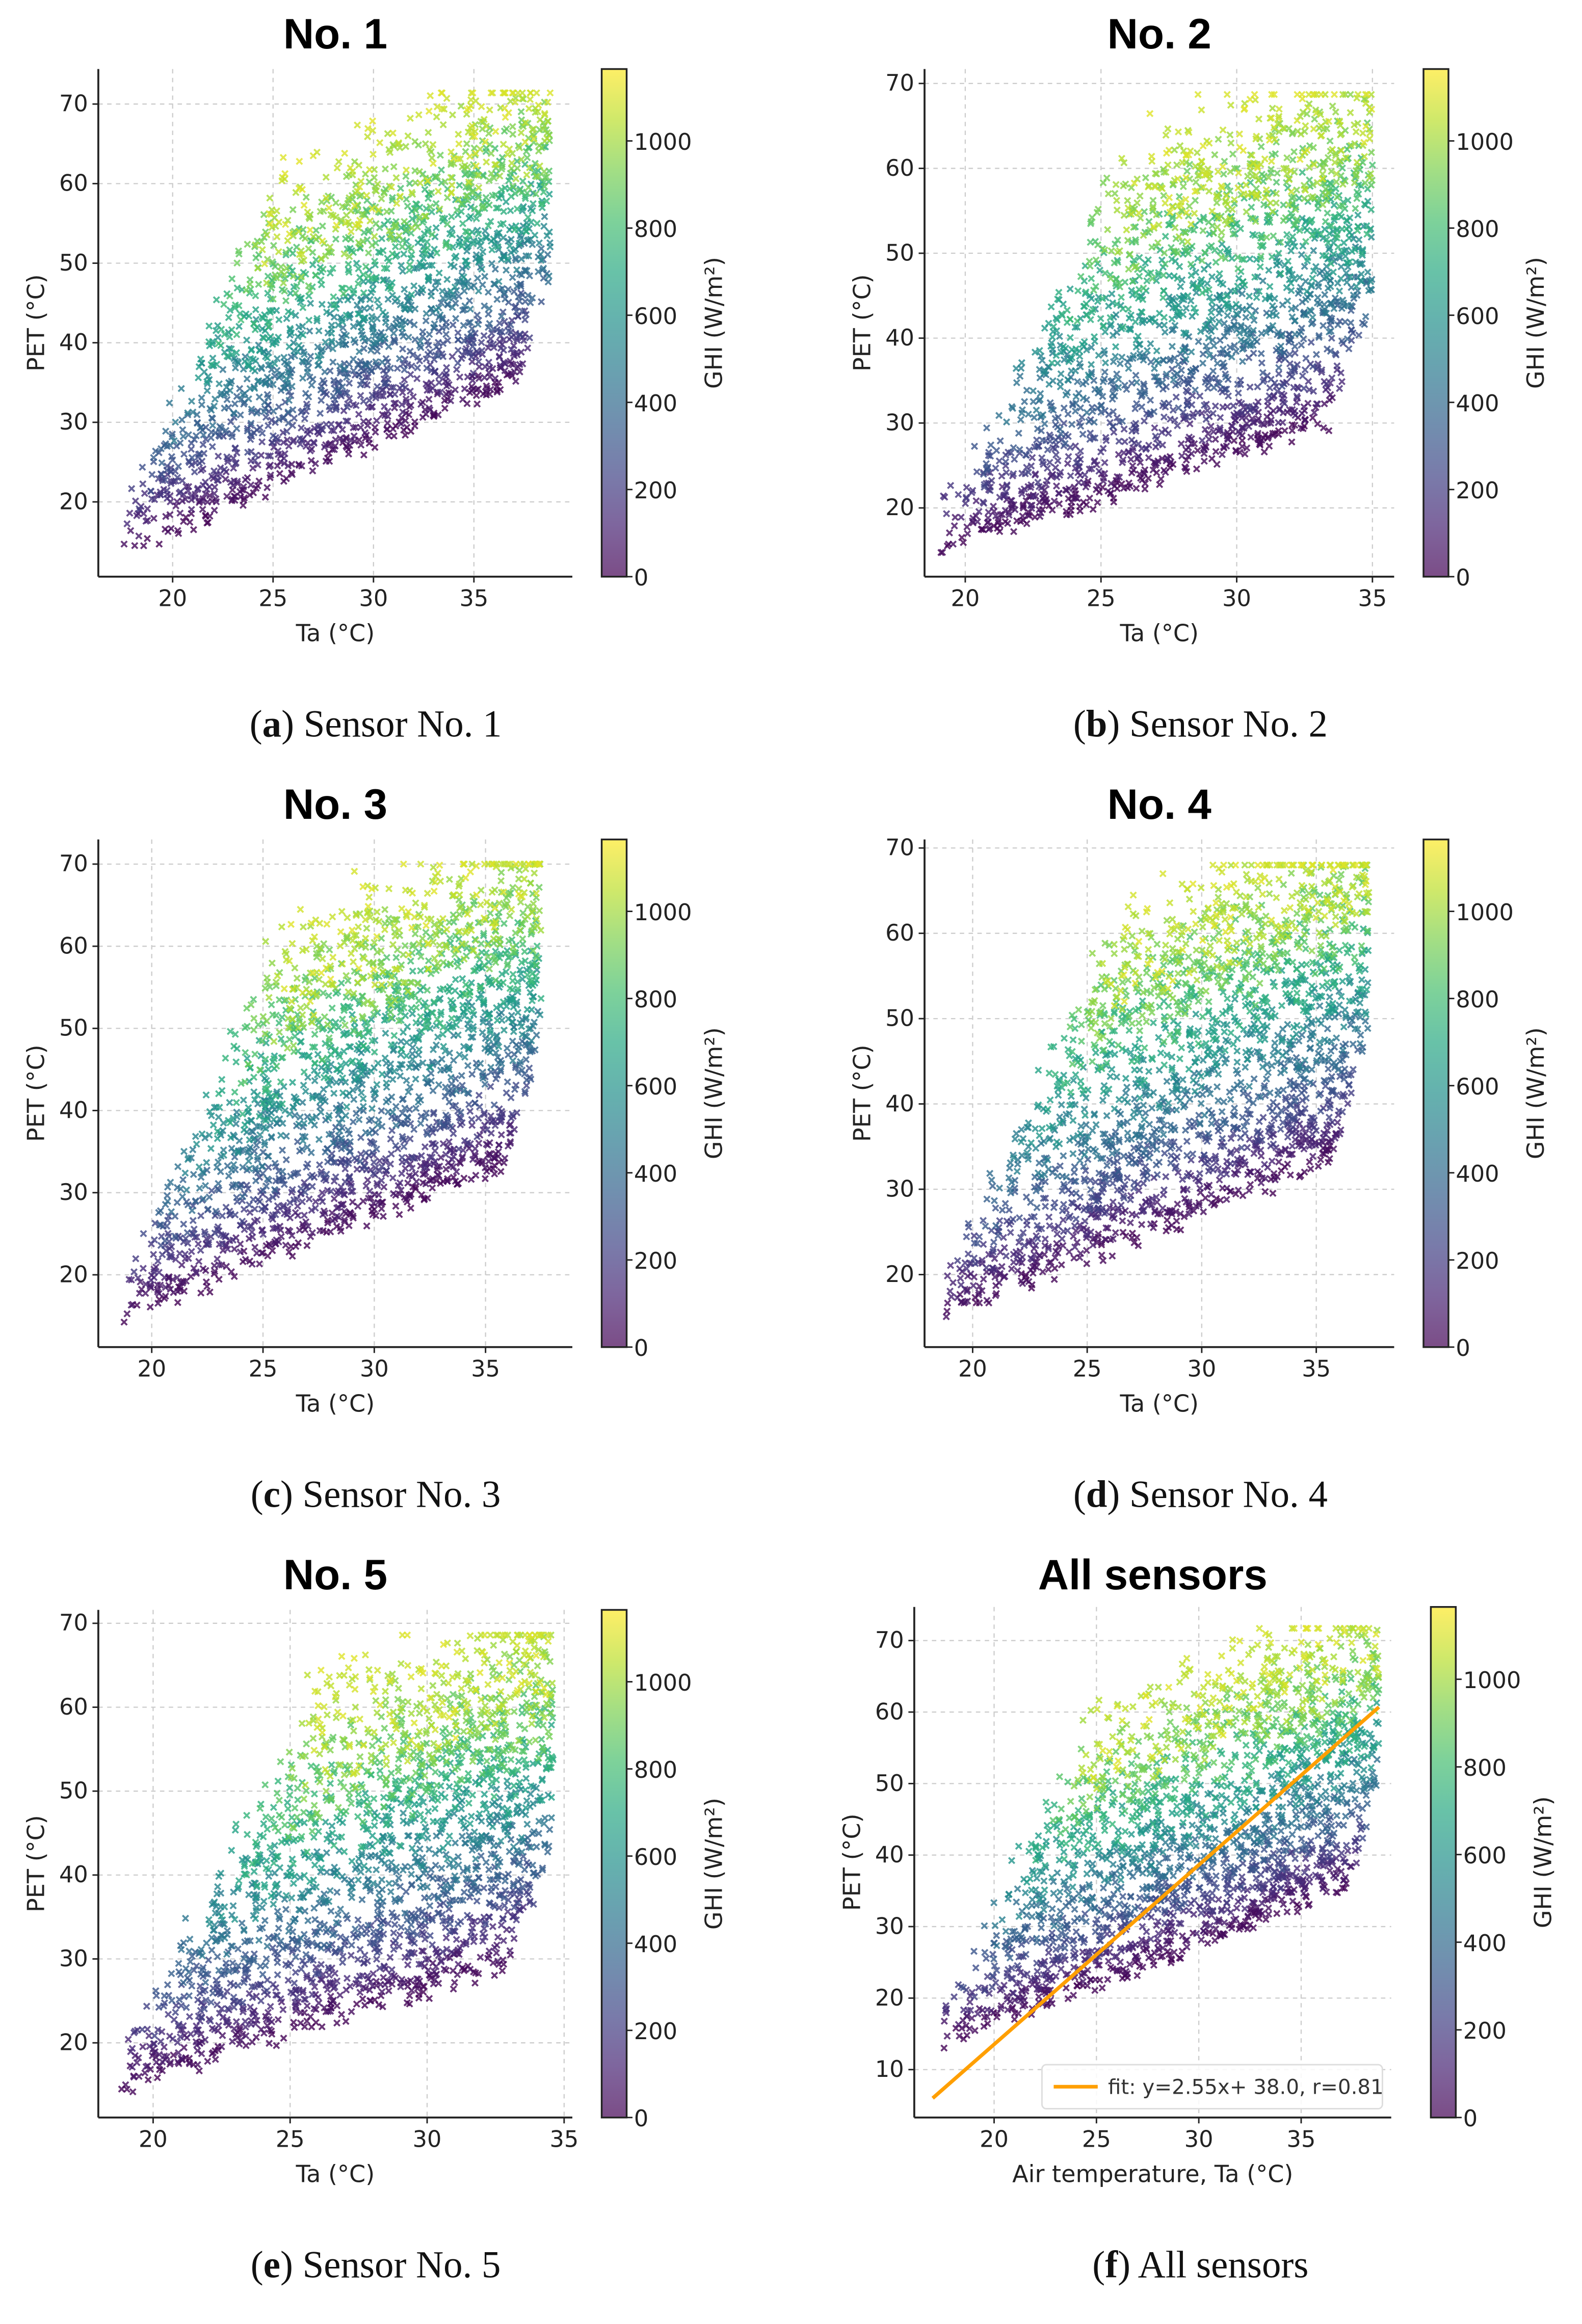 This screenshot has width=1582, height=2324. I want to click on y-tick-label: 60, so click(73, 183).